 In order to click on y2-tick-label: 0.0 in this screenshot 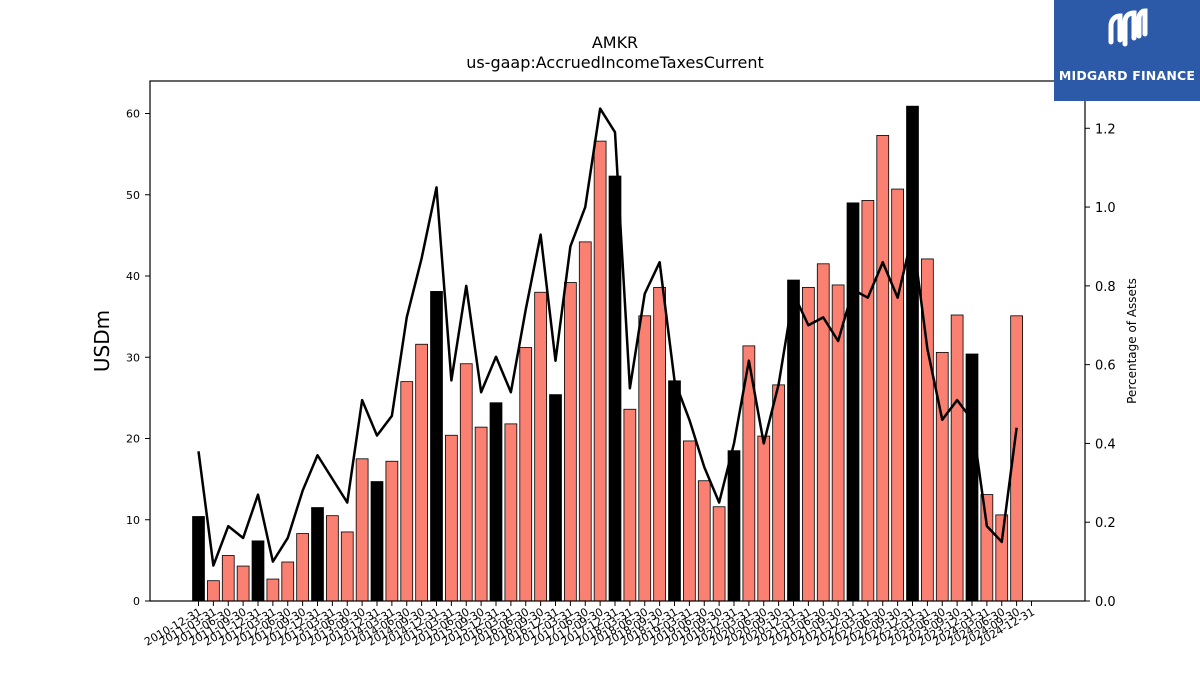, I will do `click(1105, 602)`.